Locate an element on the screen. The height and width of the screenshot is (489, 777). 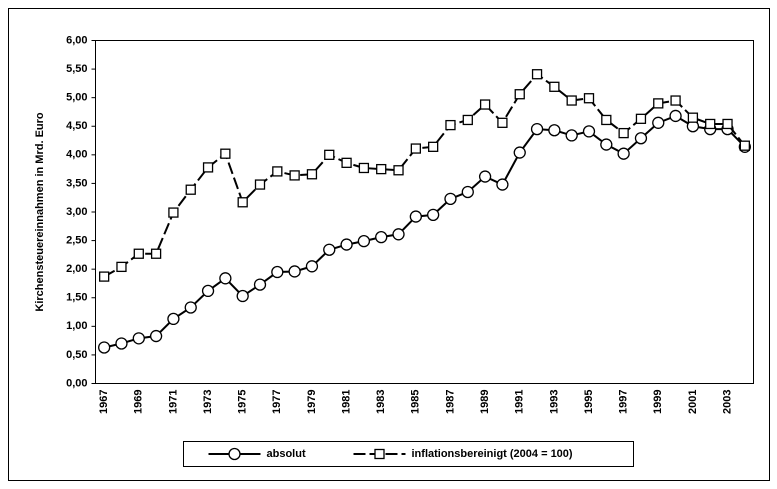
y-tick-label: 1,00 is located at coordinates (76, 326).